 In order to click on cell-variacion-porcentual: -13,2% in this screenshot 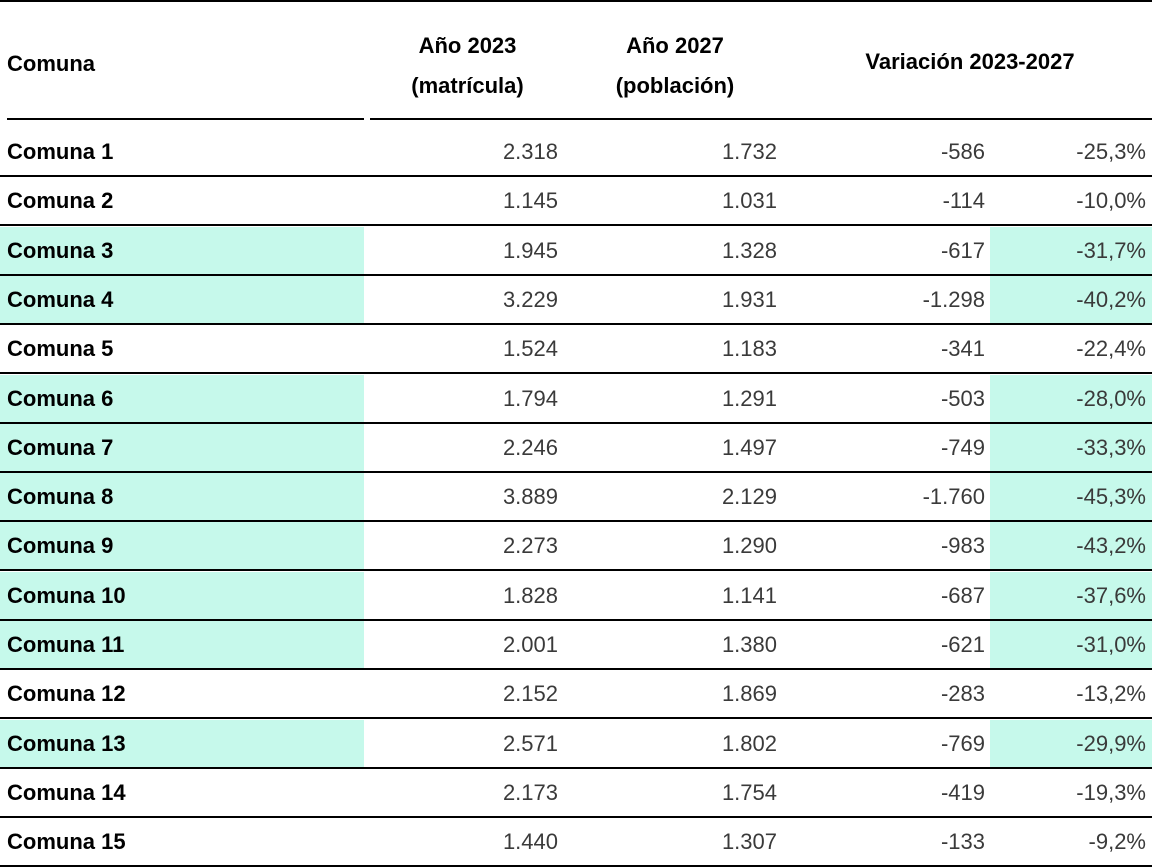, I will do `click(1111, 694)`.